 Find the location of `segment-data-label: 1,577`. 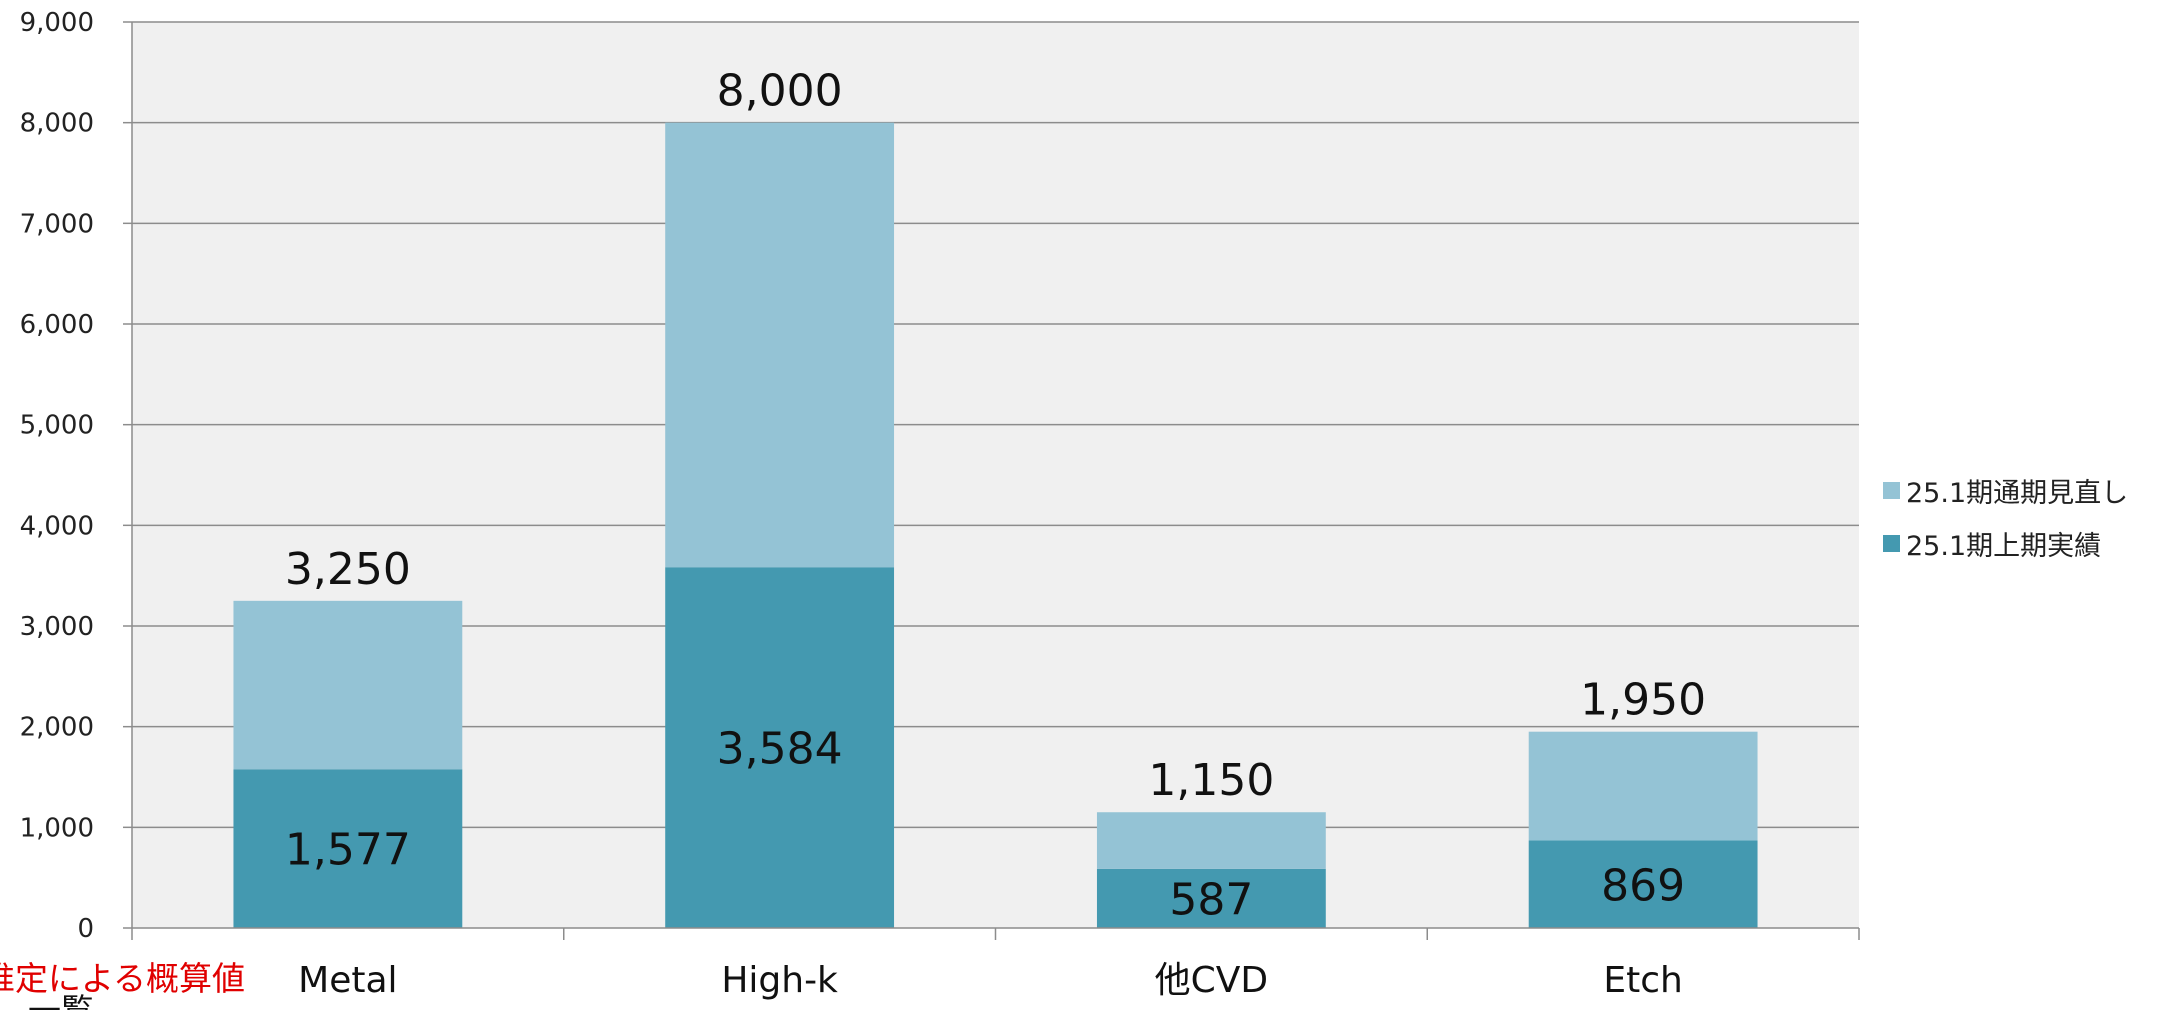

segment-data-label: 1,577 is located at coordinates (348, 850).